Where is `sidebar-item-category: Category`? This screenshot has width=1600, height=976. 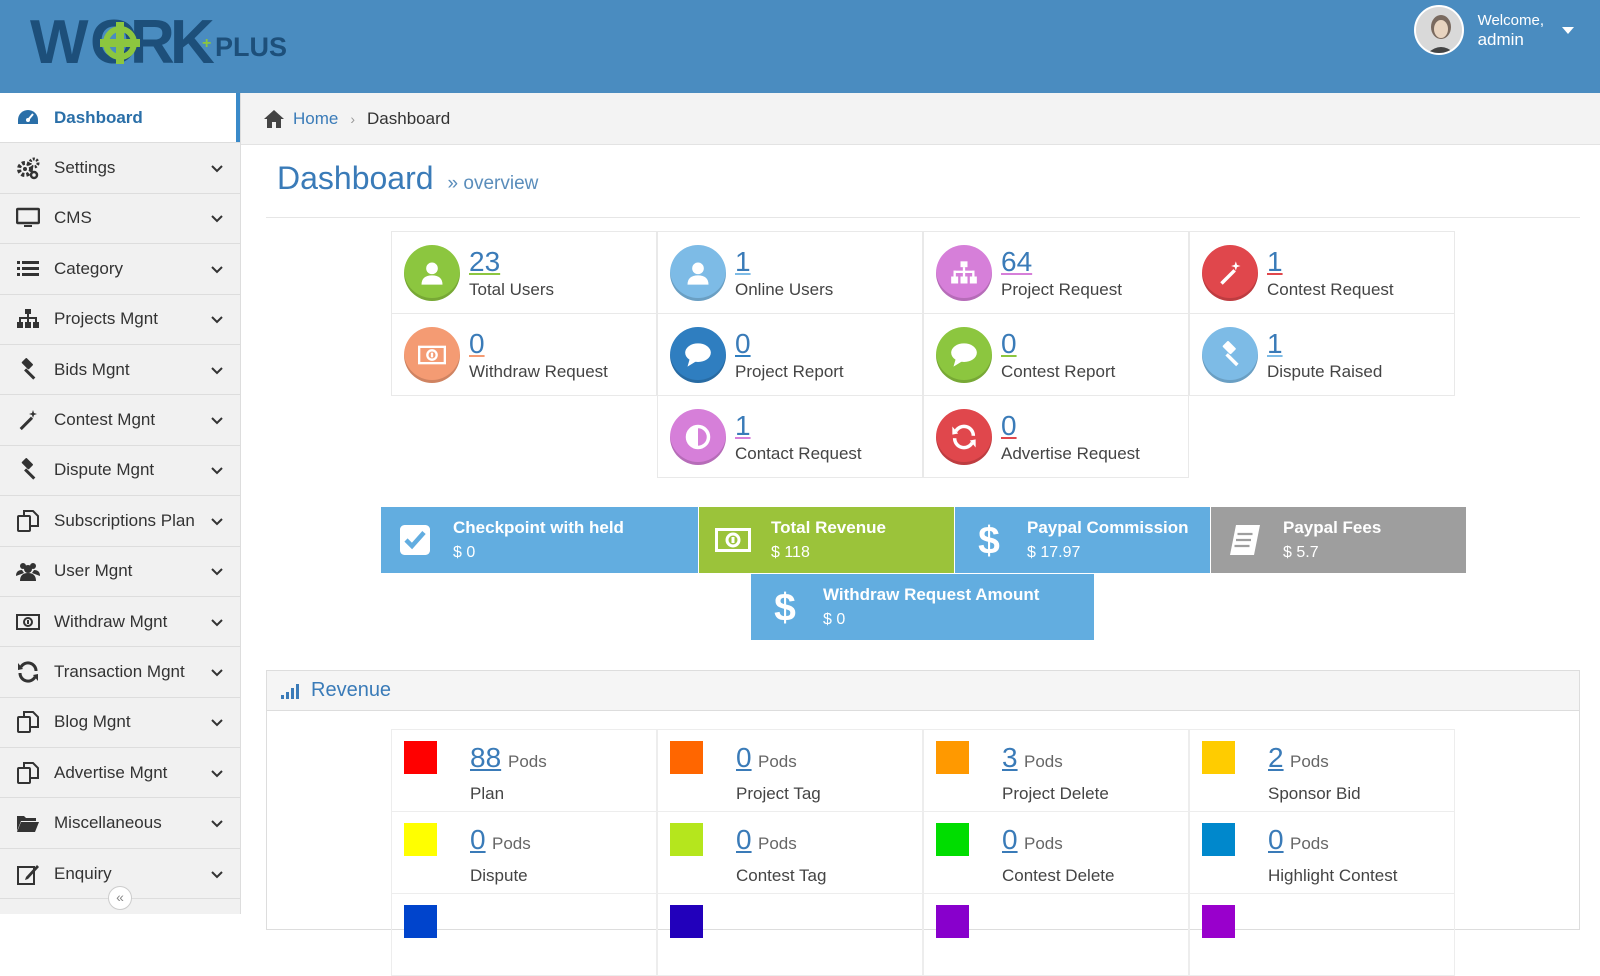 sidebar-item-category: Category is located at coordinates (120, 269).